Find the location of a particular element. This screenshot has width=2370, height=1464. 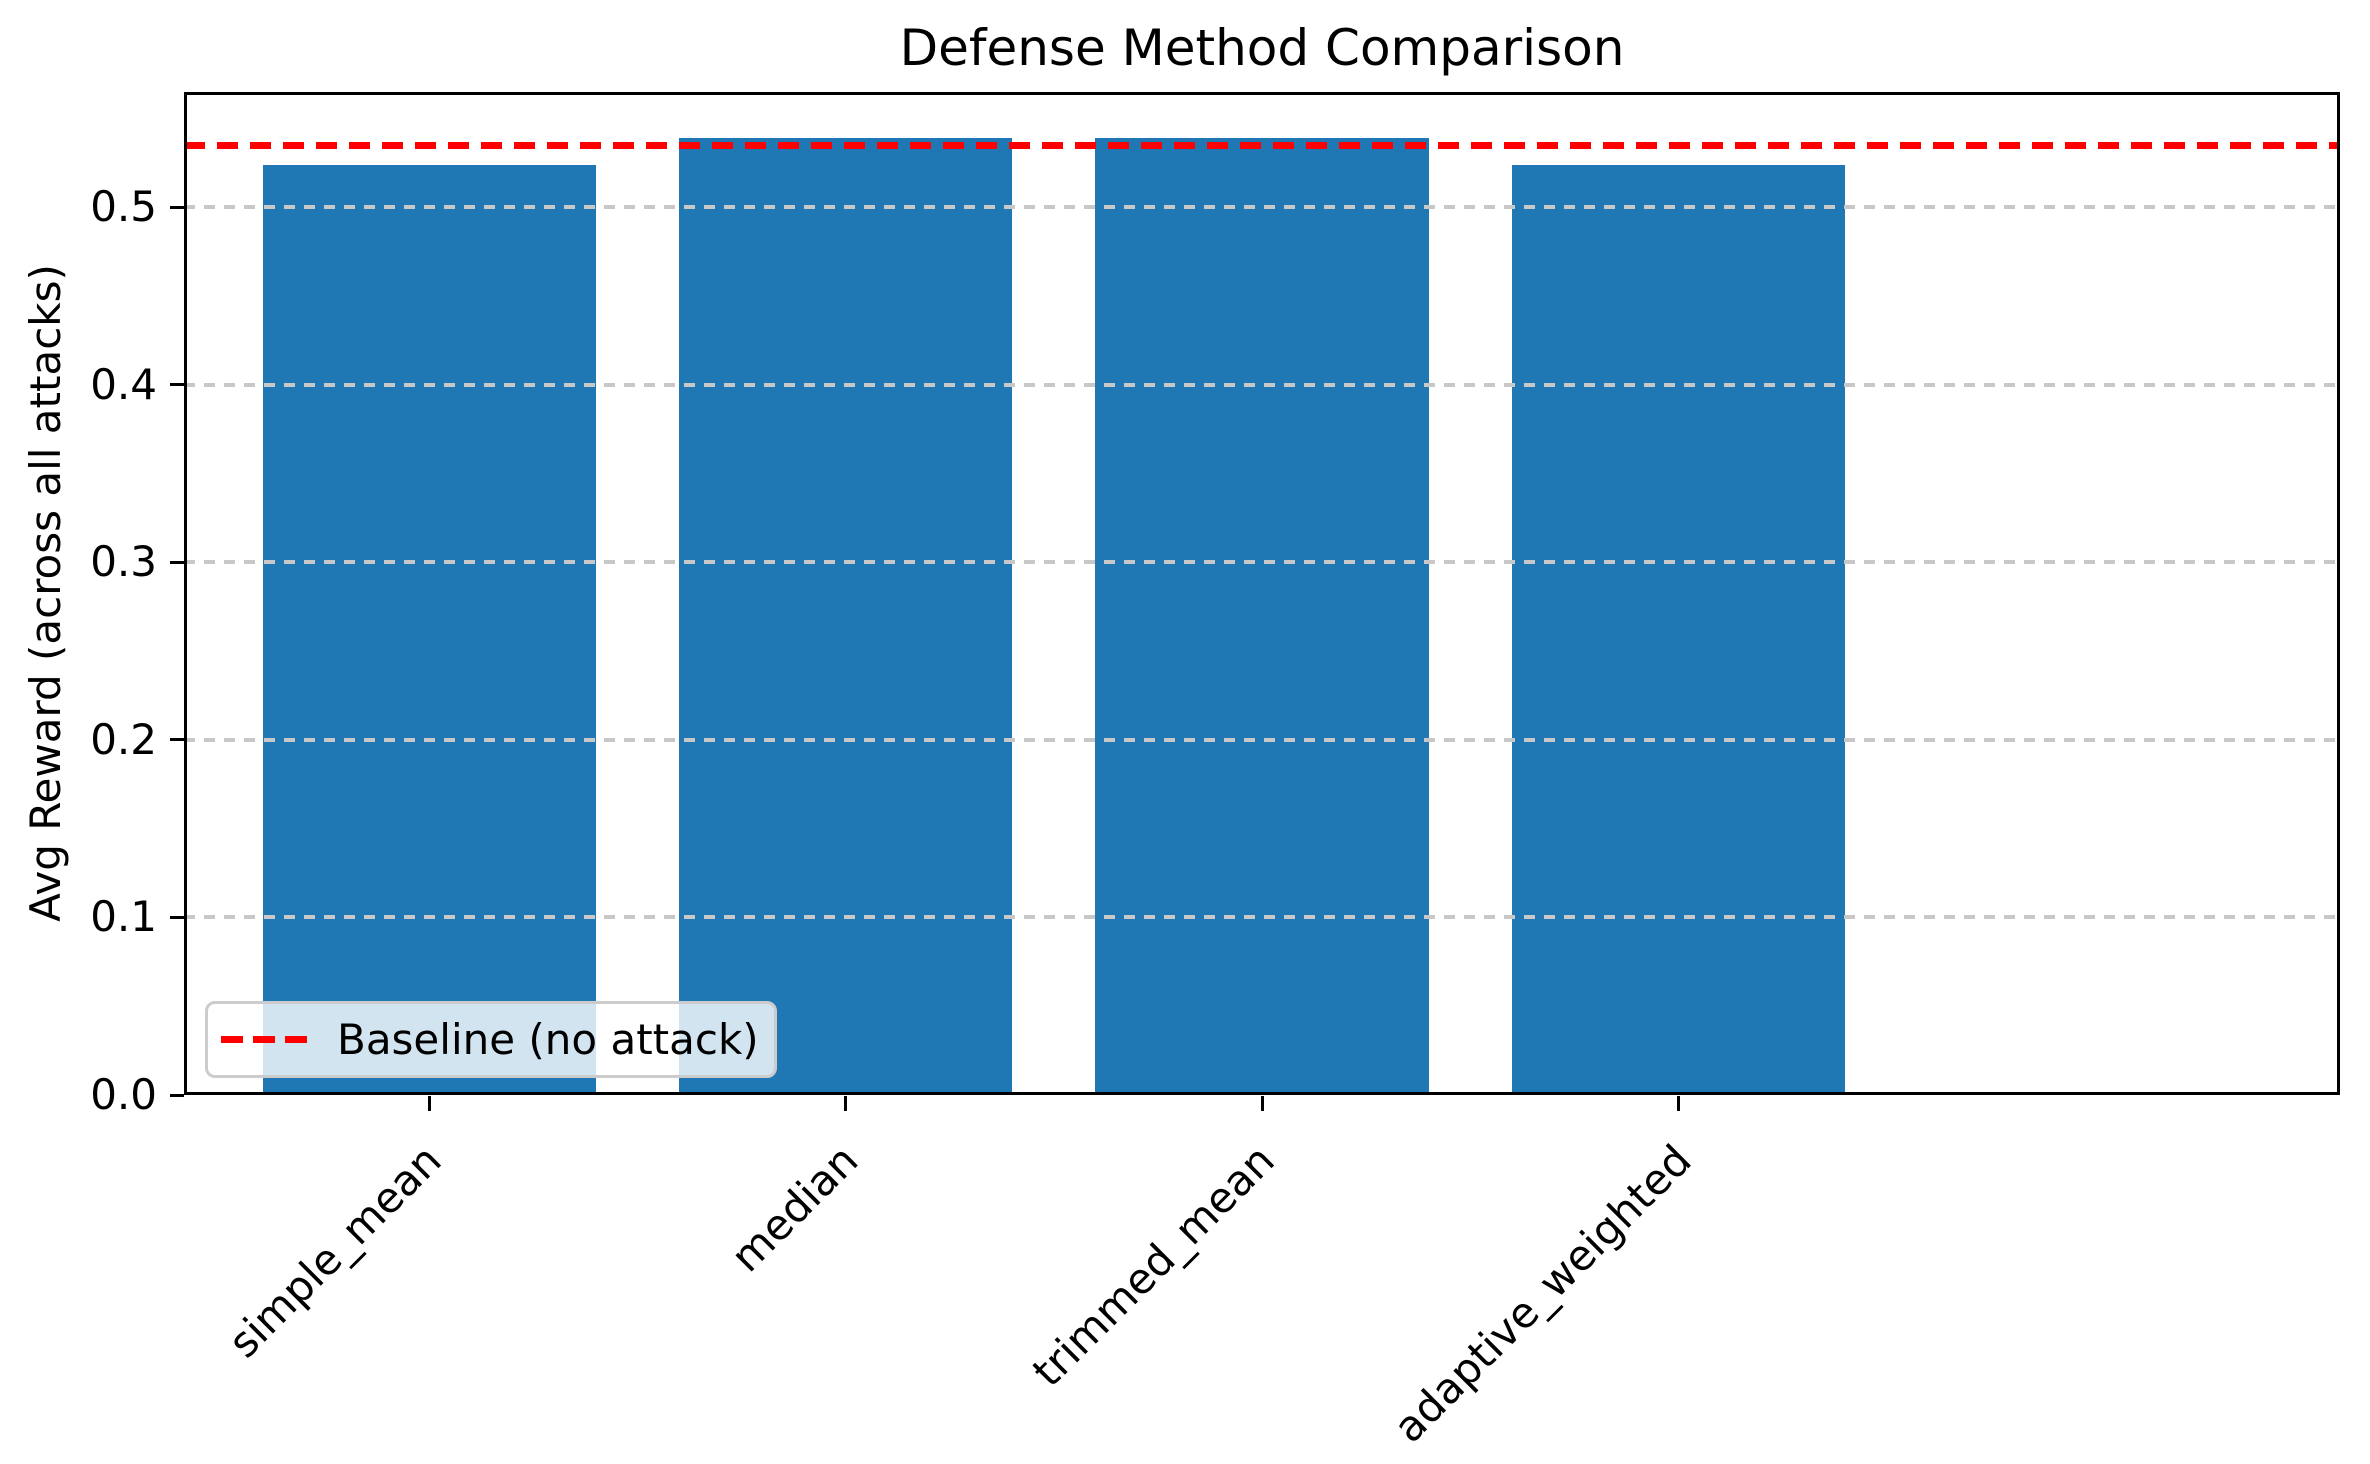

y-tick-label-0.5: 0.5 is located at coordinates (123, 207).